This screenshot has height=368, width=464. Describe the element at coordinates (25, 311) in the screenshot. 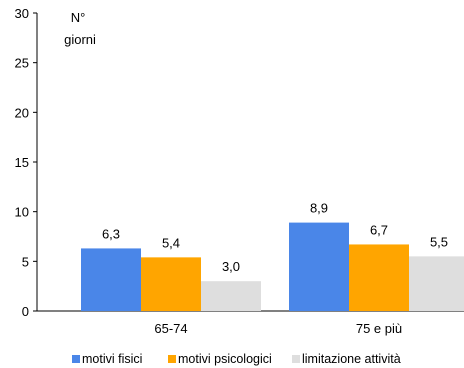

I see `y-tick-label: 0` at that location.